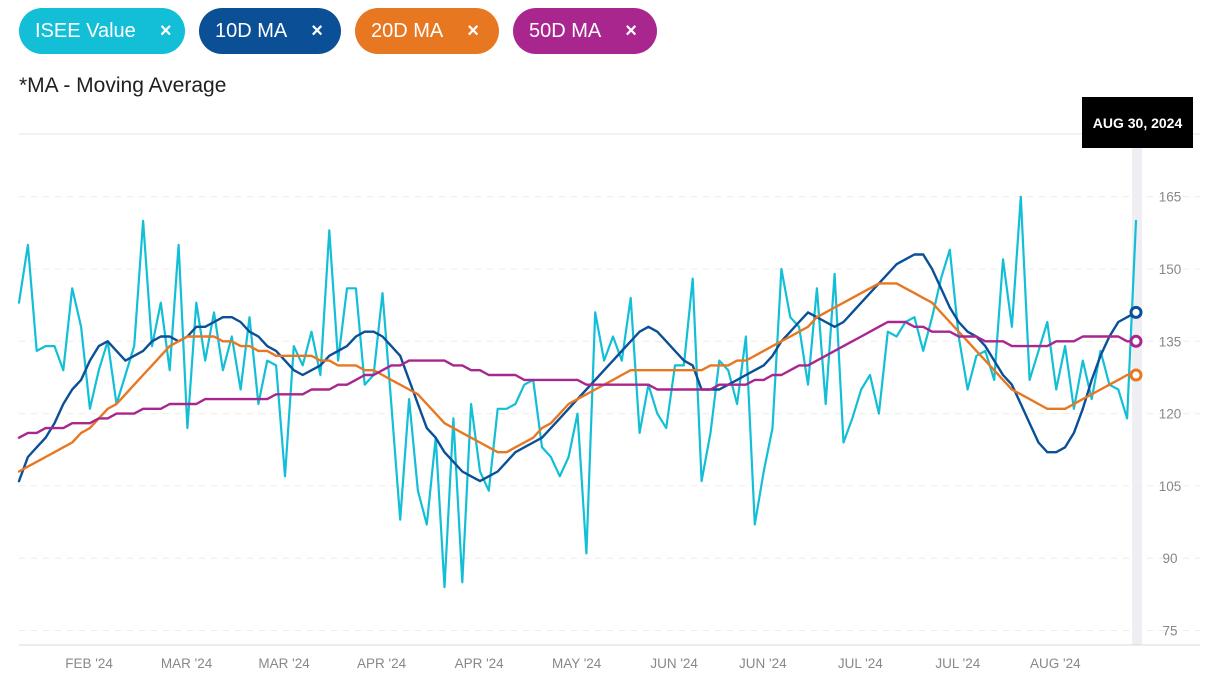 This screenshot has width=1228, height=686. I want to click on chart-background, so click(1137, 389).